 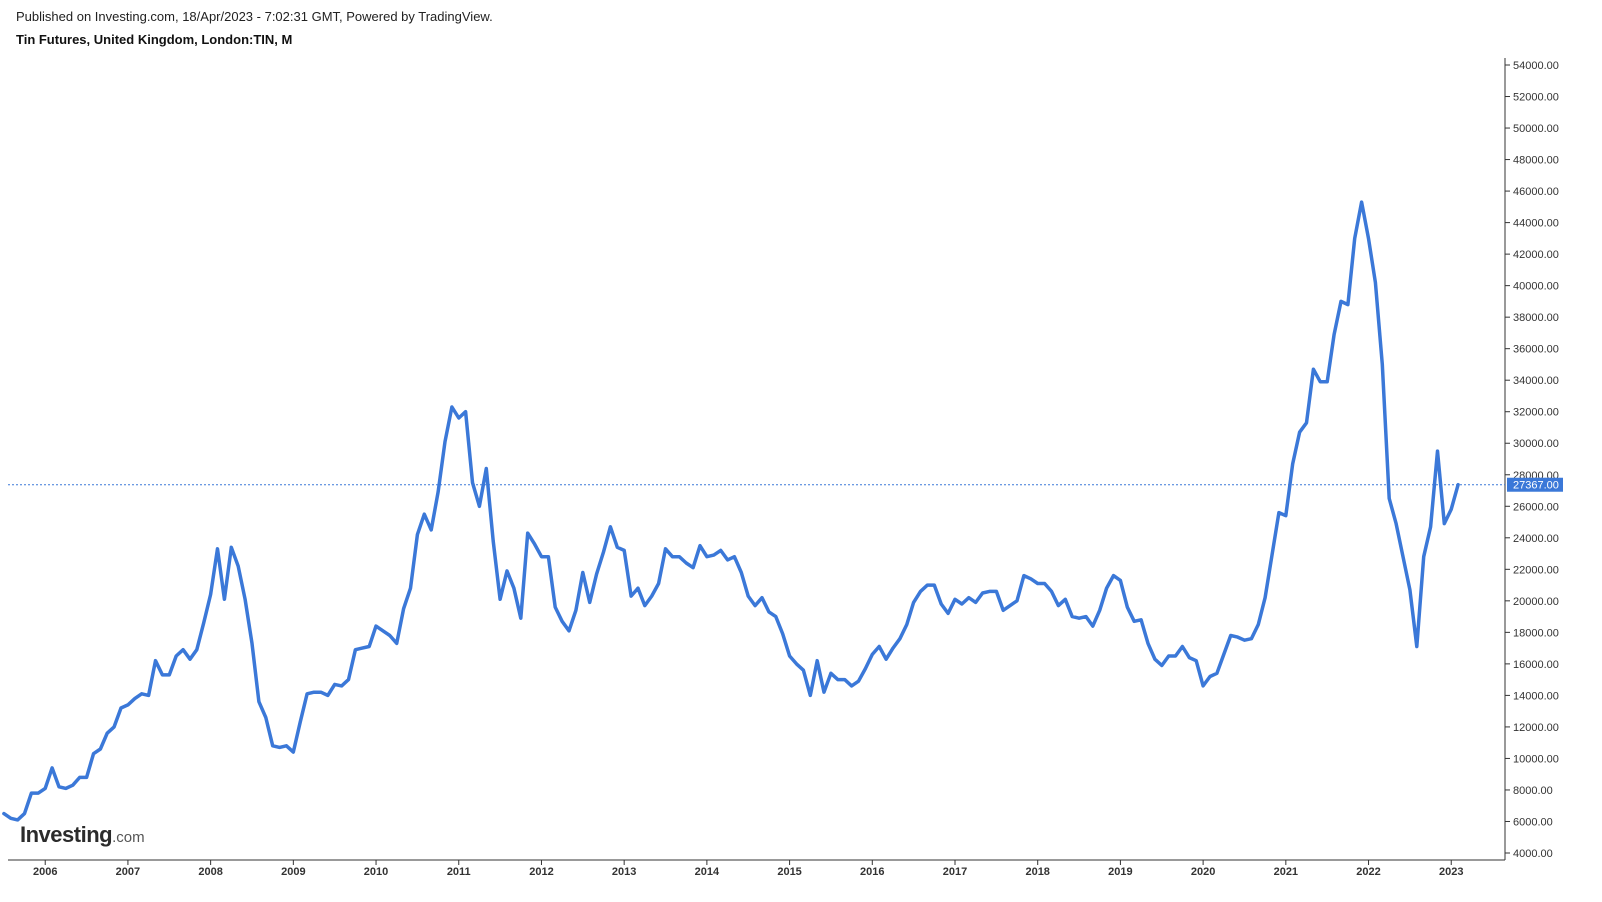 What do you see at coordinates (1536, 98) in the screenshot?
I see `y-tick-label: 52000.00` at bounding box center [1536, 98].